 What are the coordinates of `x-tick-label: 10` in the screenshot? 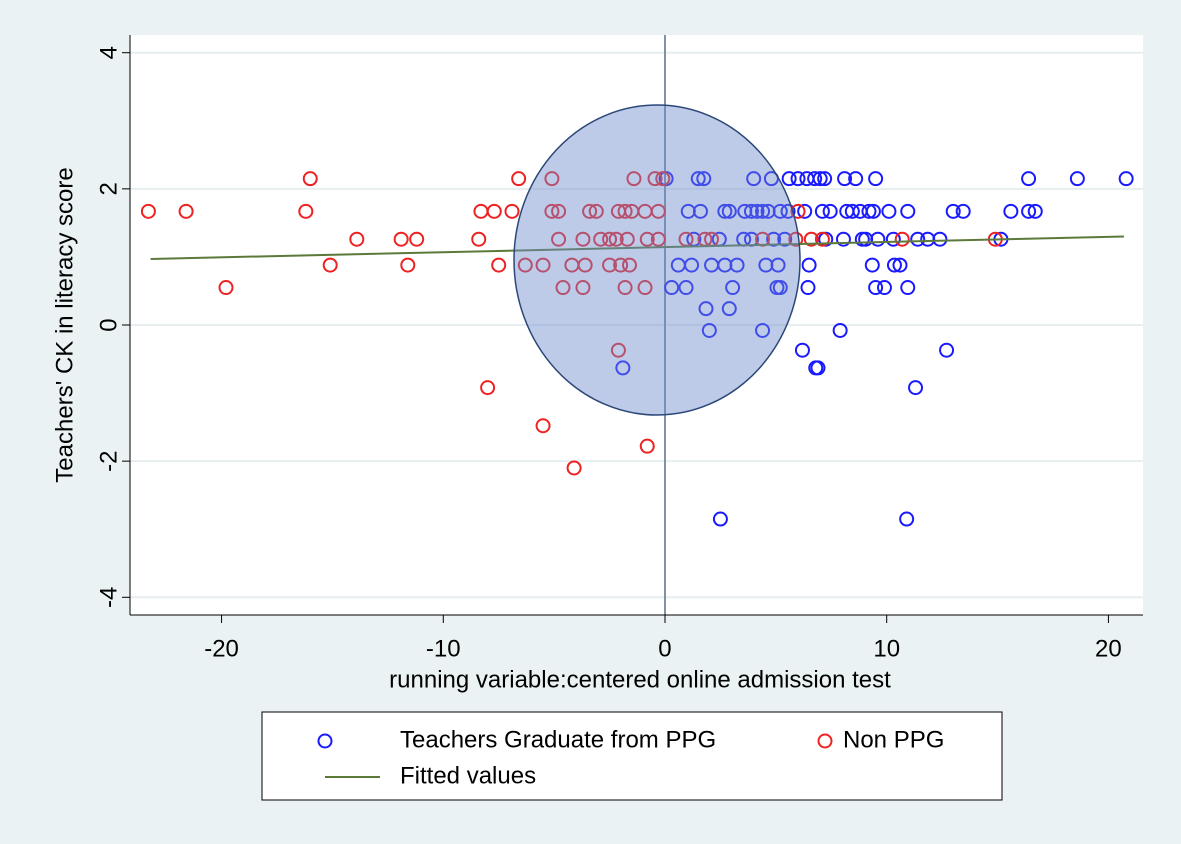 It's located at (886, 648).